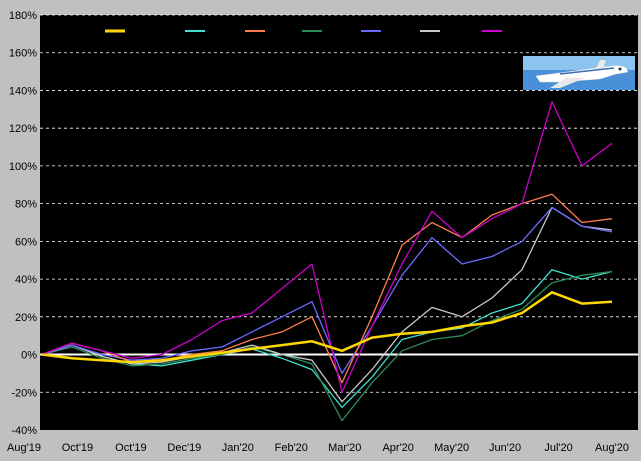  What do you see at coordinates (26, 318) in the screenshot?
I see `y-tick-label: 20%` at bounding box center [26, 318].